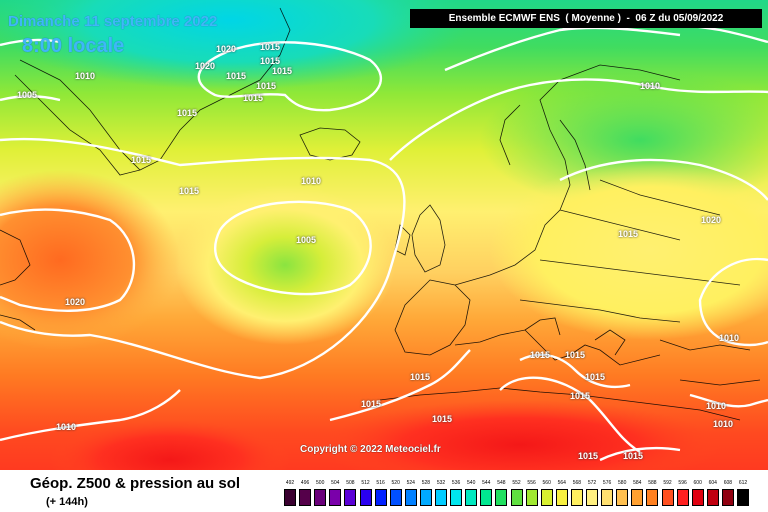  I want to click on legend-tick-label: 528, so click(426, 483).